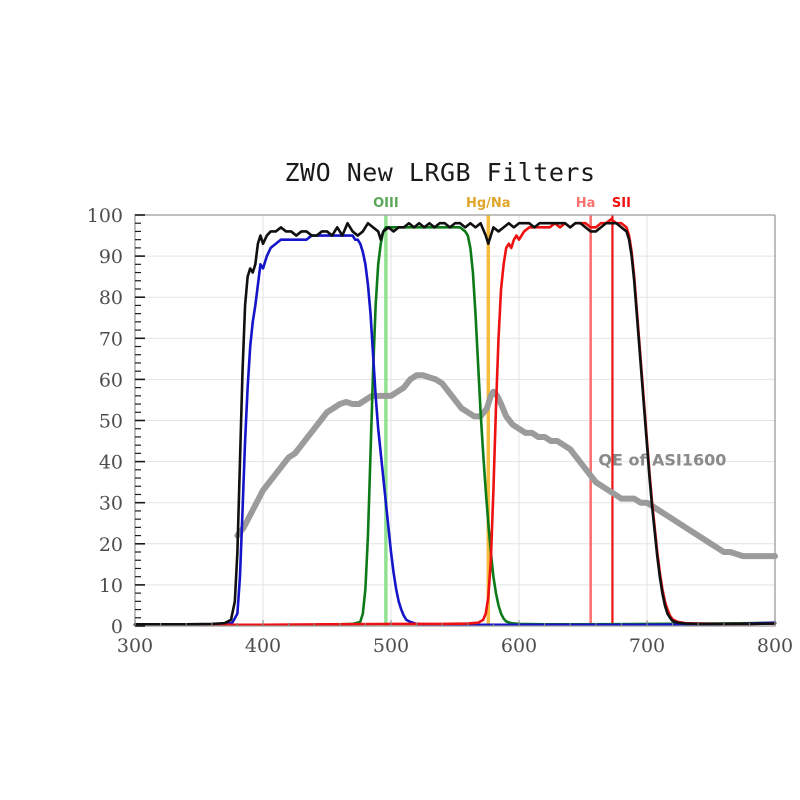 The height and width of the screenshot is (800, 800). What do you see at coordinates (391, 646) in the screenshot?
I see `x-tick-label: 500` at bounding box center [391, 646].